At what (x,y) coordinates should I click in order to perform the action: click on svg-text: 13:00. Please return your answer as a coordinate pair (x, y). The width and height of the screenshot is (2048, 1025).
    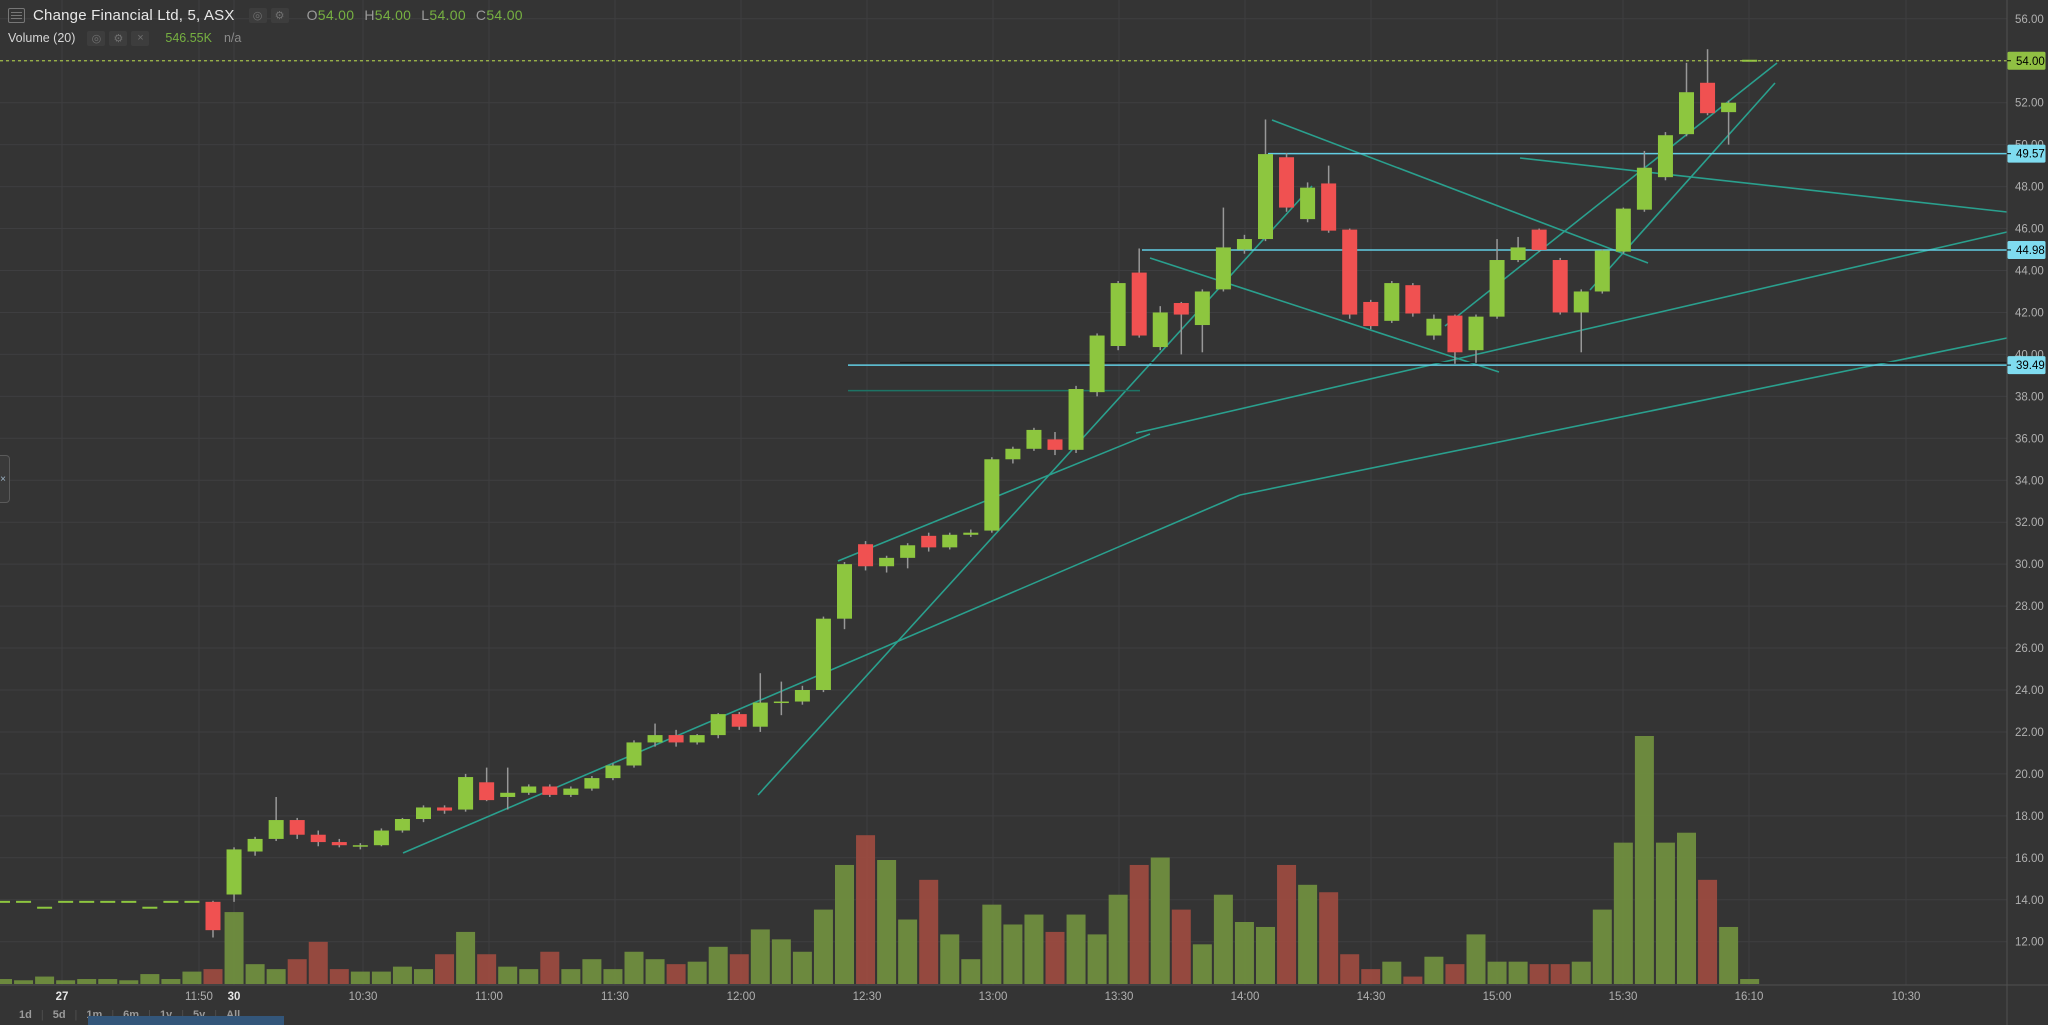
    Looking at the image, I should click on (993, 997).